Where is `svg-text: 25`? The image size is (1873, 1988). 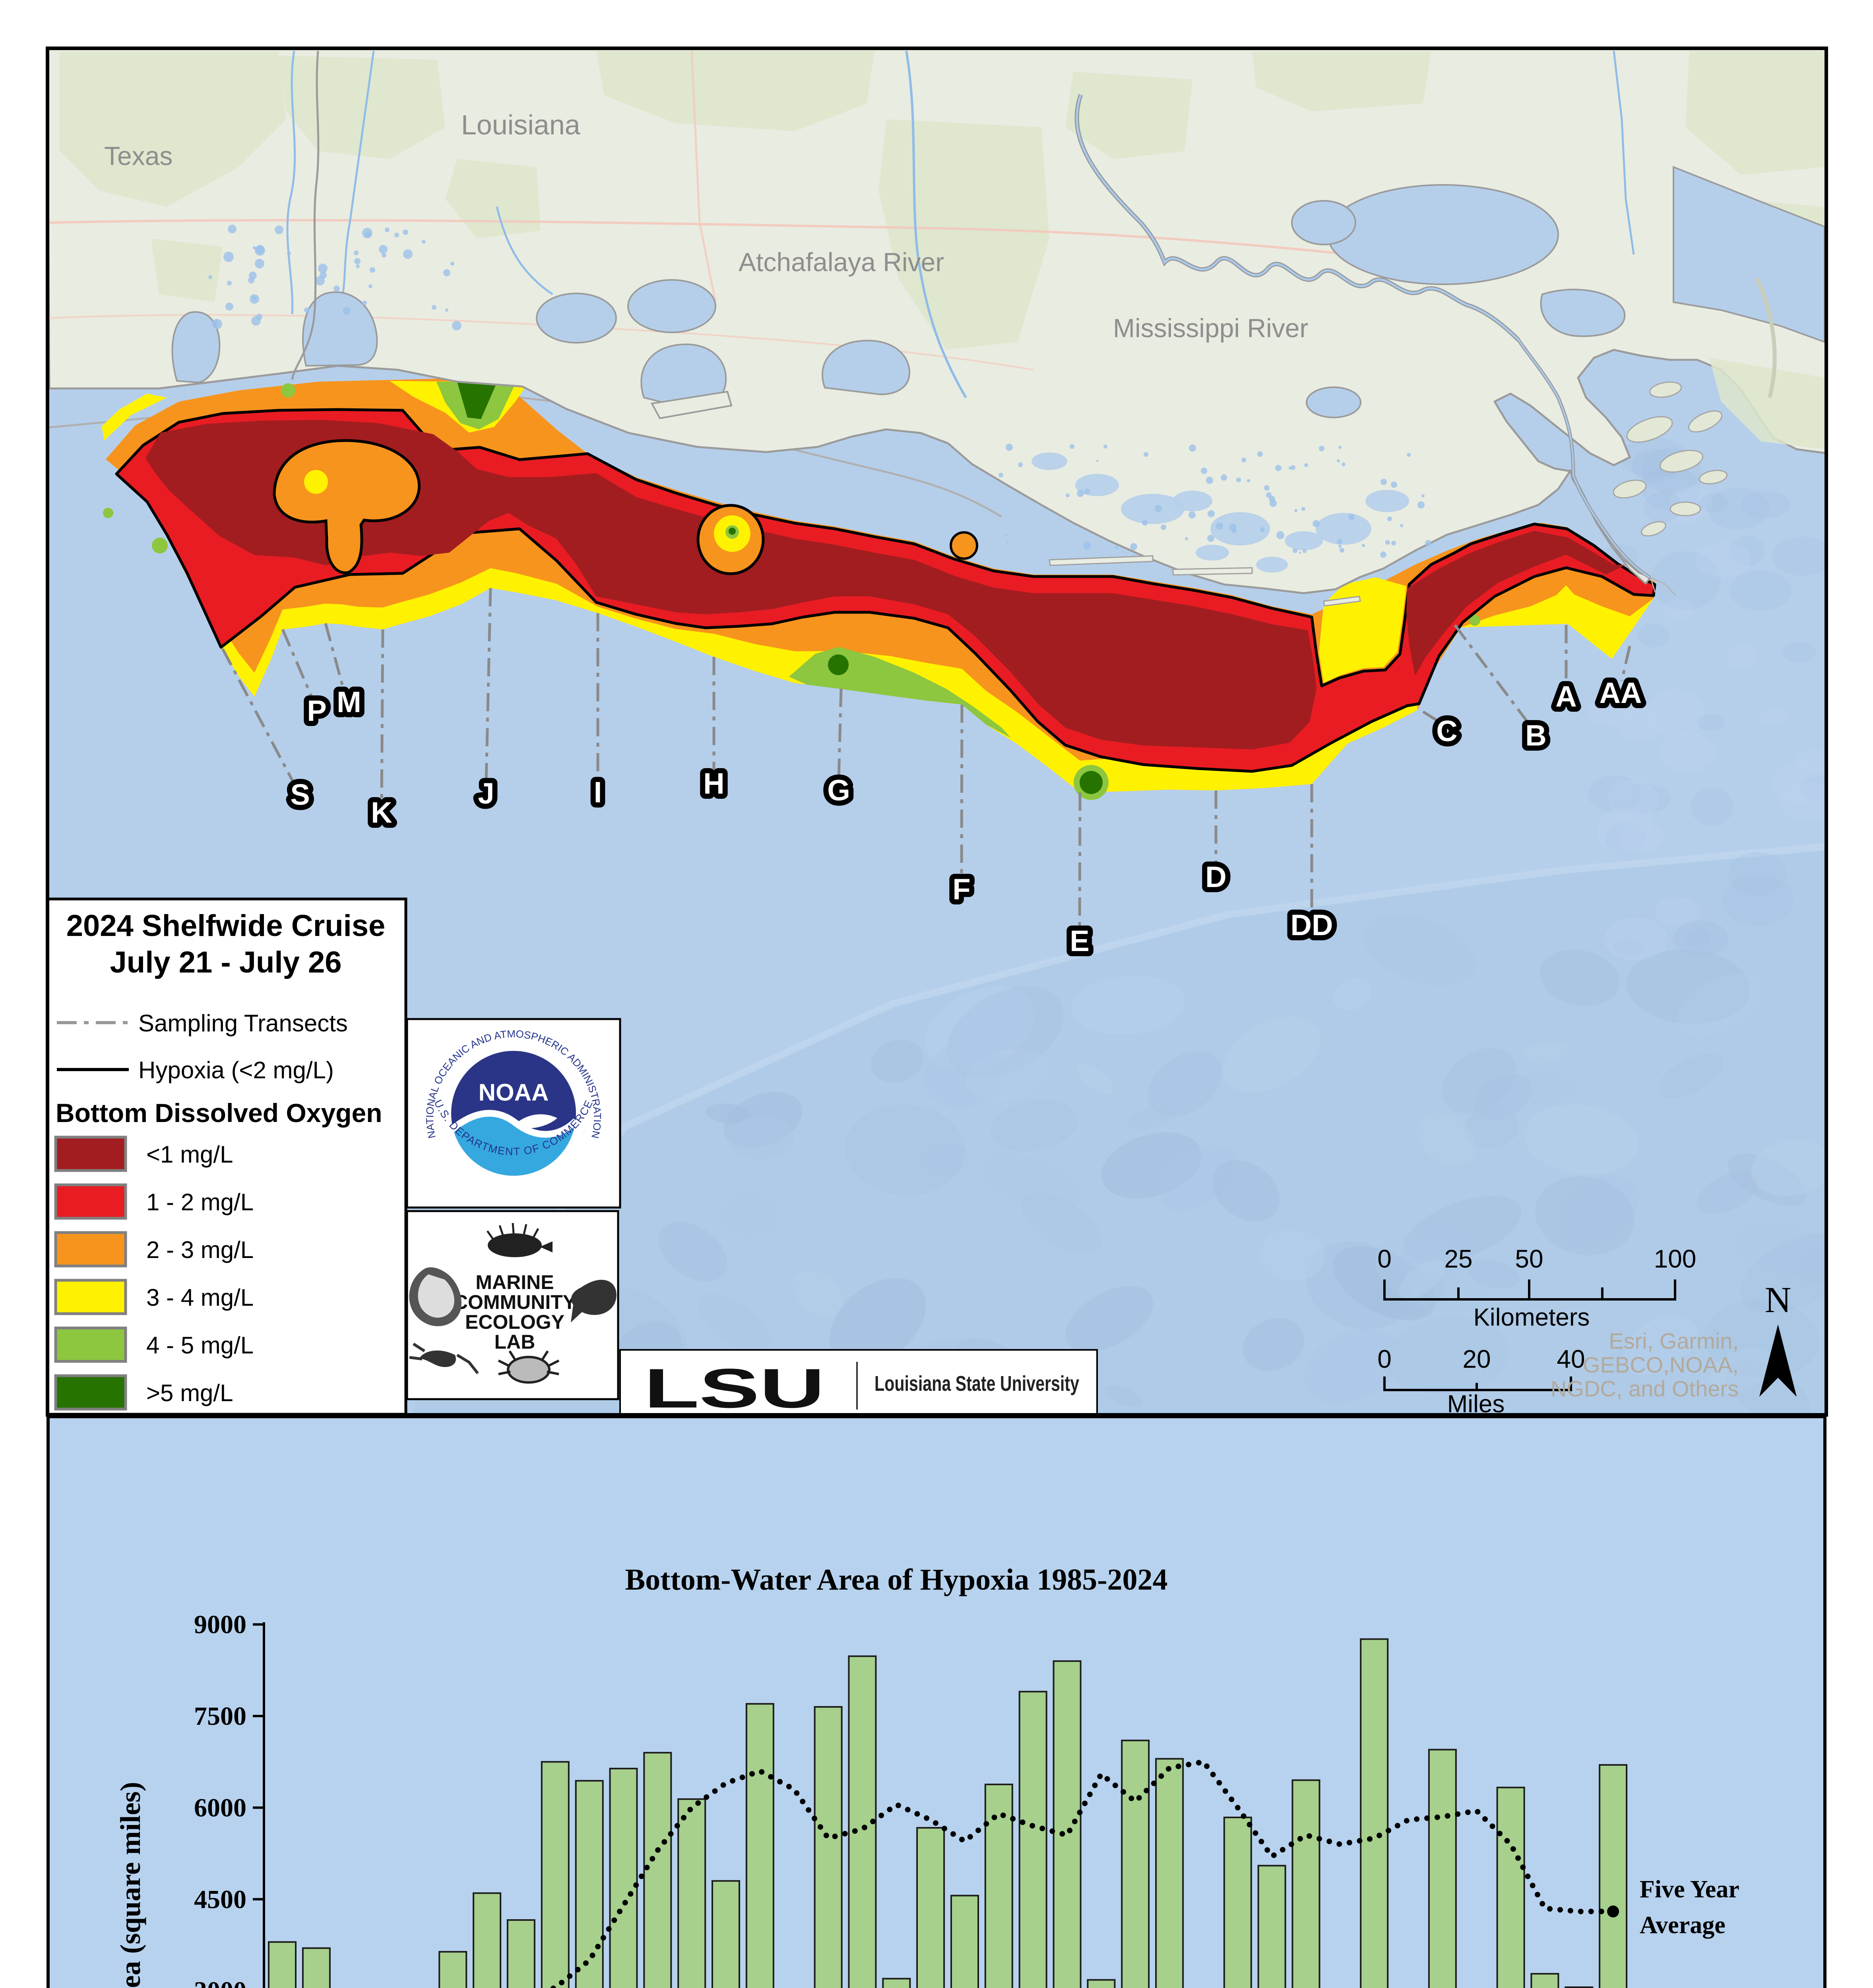 svg-text: 25 is located at coordinates (1458, 1258).